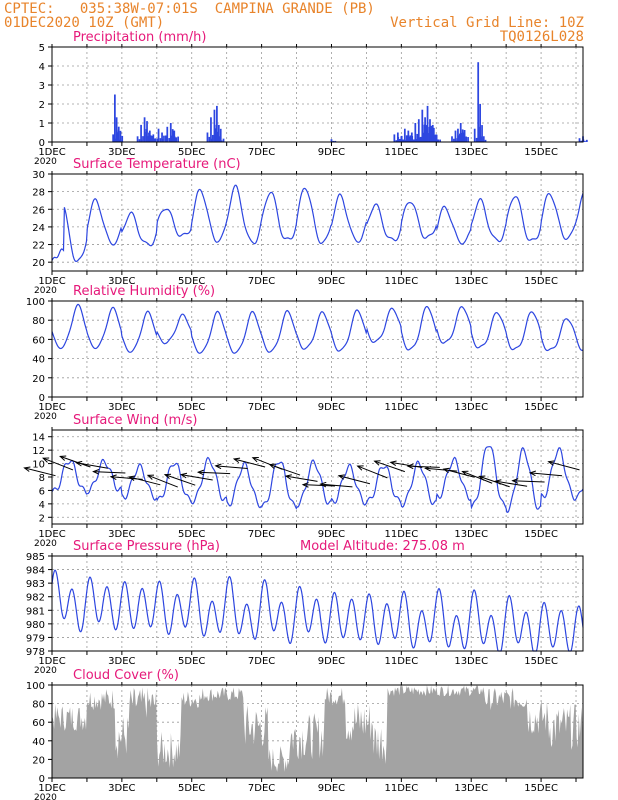  What do you see at coordinates (317, 731) in the screenshot?
I see `panel-border` at bounding box center [317, 731].